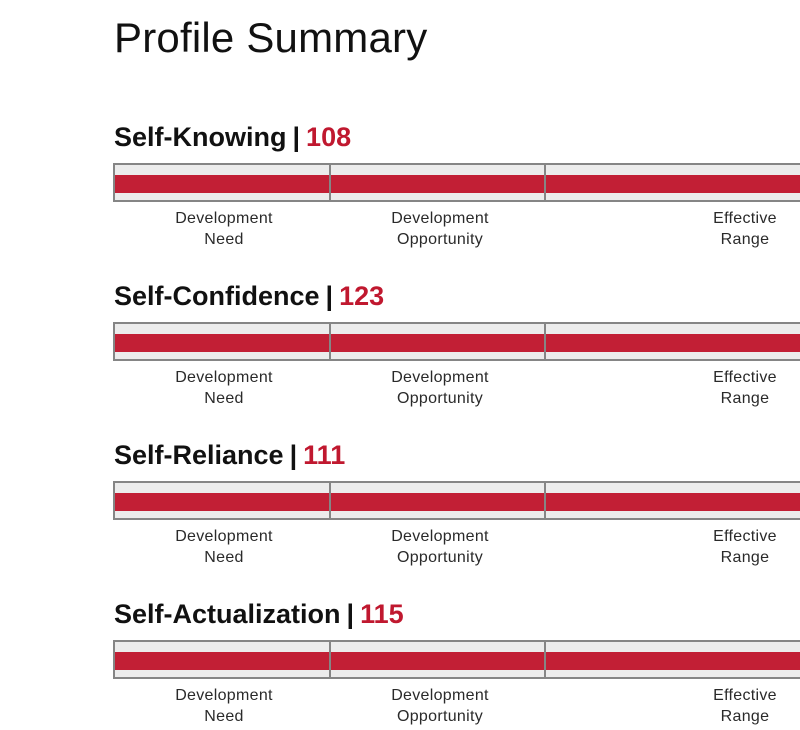 The height and width of the screenshot is (730, 800). Describe the element at coordinates (227, 614) in the screenshot. I see `section-name: Self-Actualization` at that location.